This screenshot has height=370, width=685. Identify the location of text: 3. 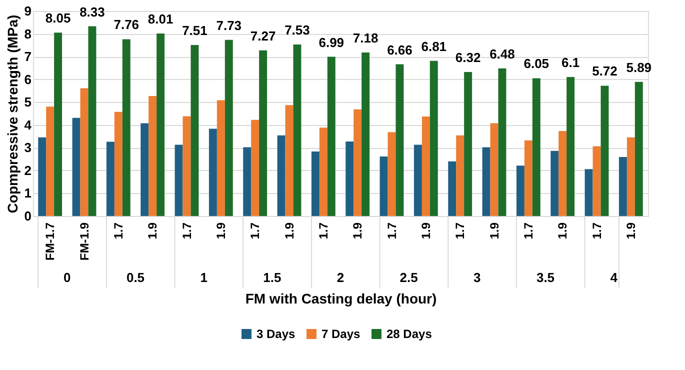
(477, 277).